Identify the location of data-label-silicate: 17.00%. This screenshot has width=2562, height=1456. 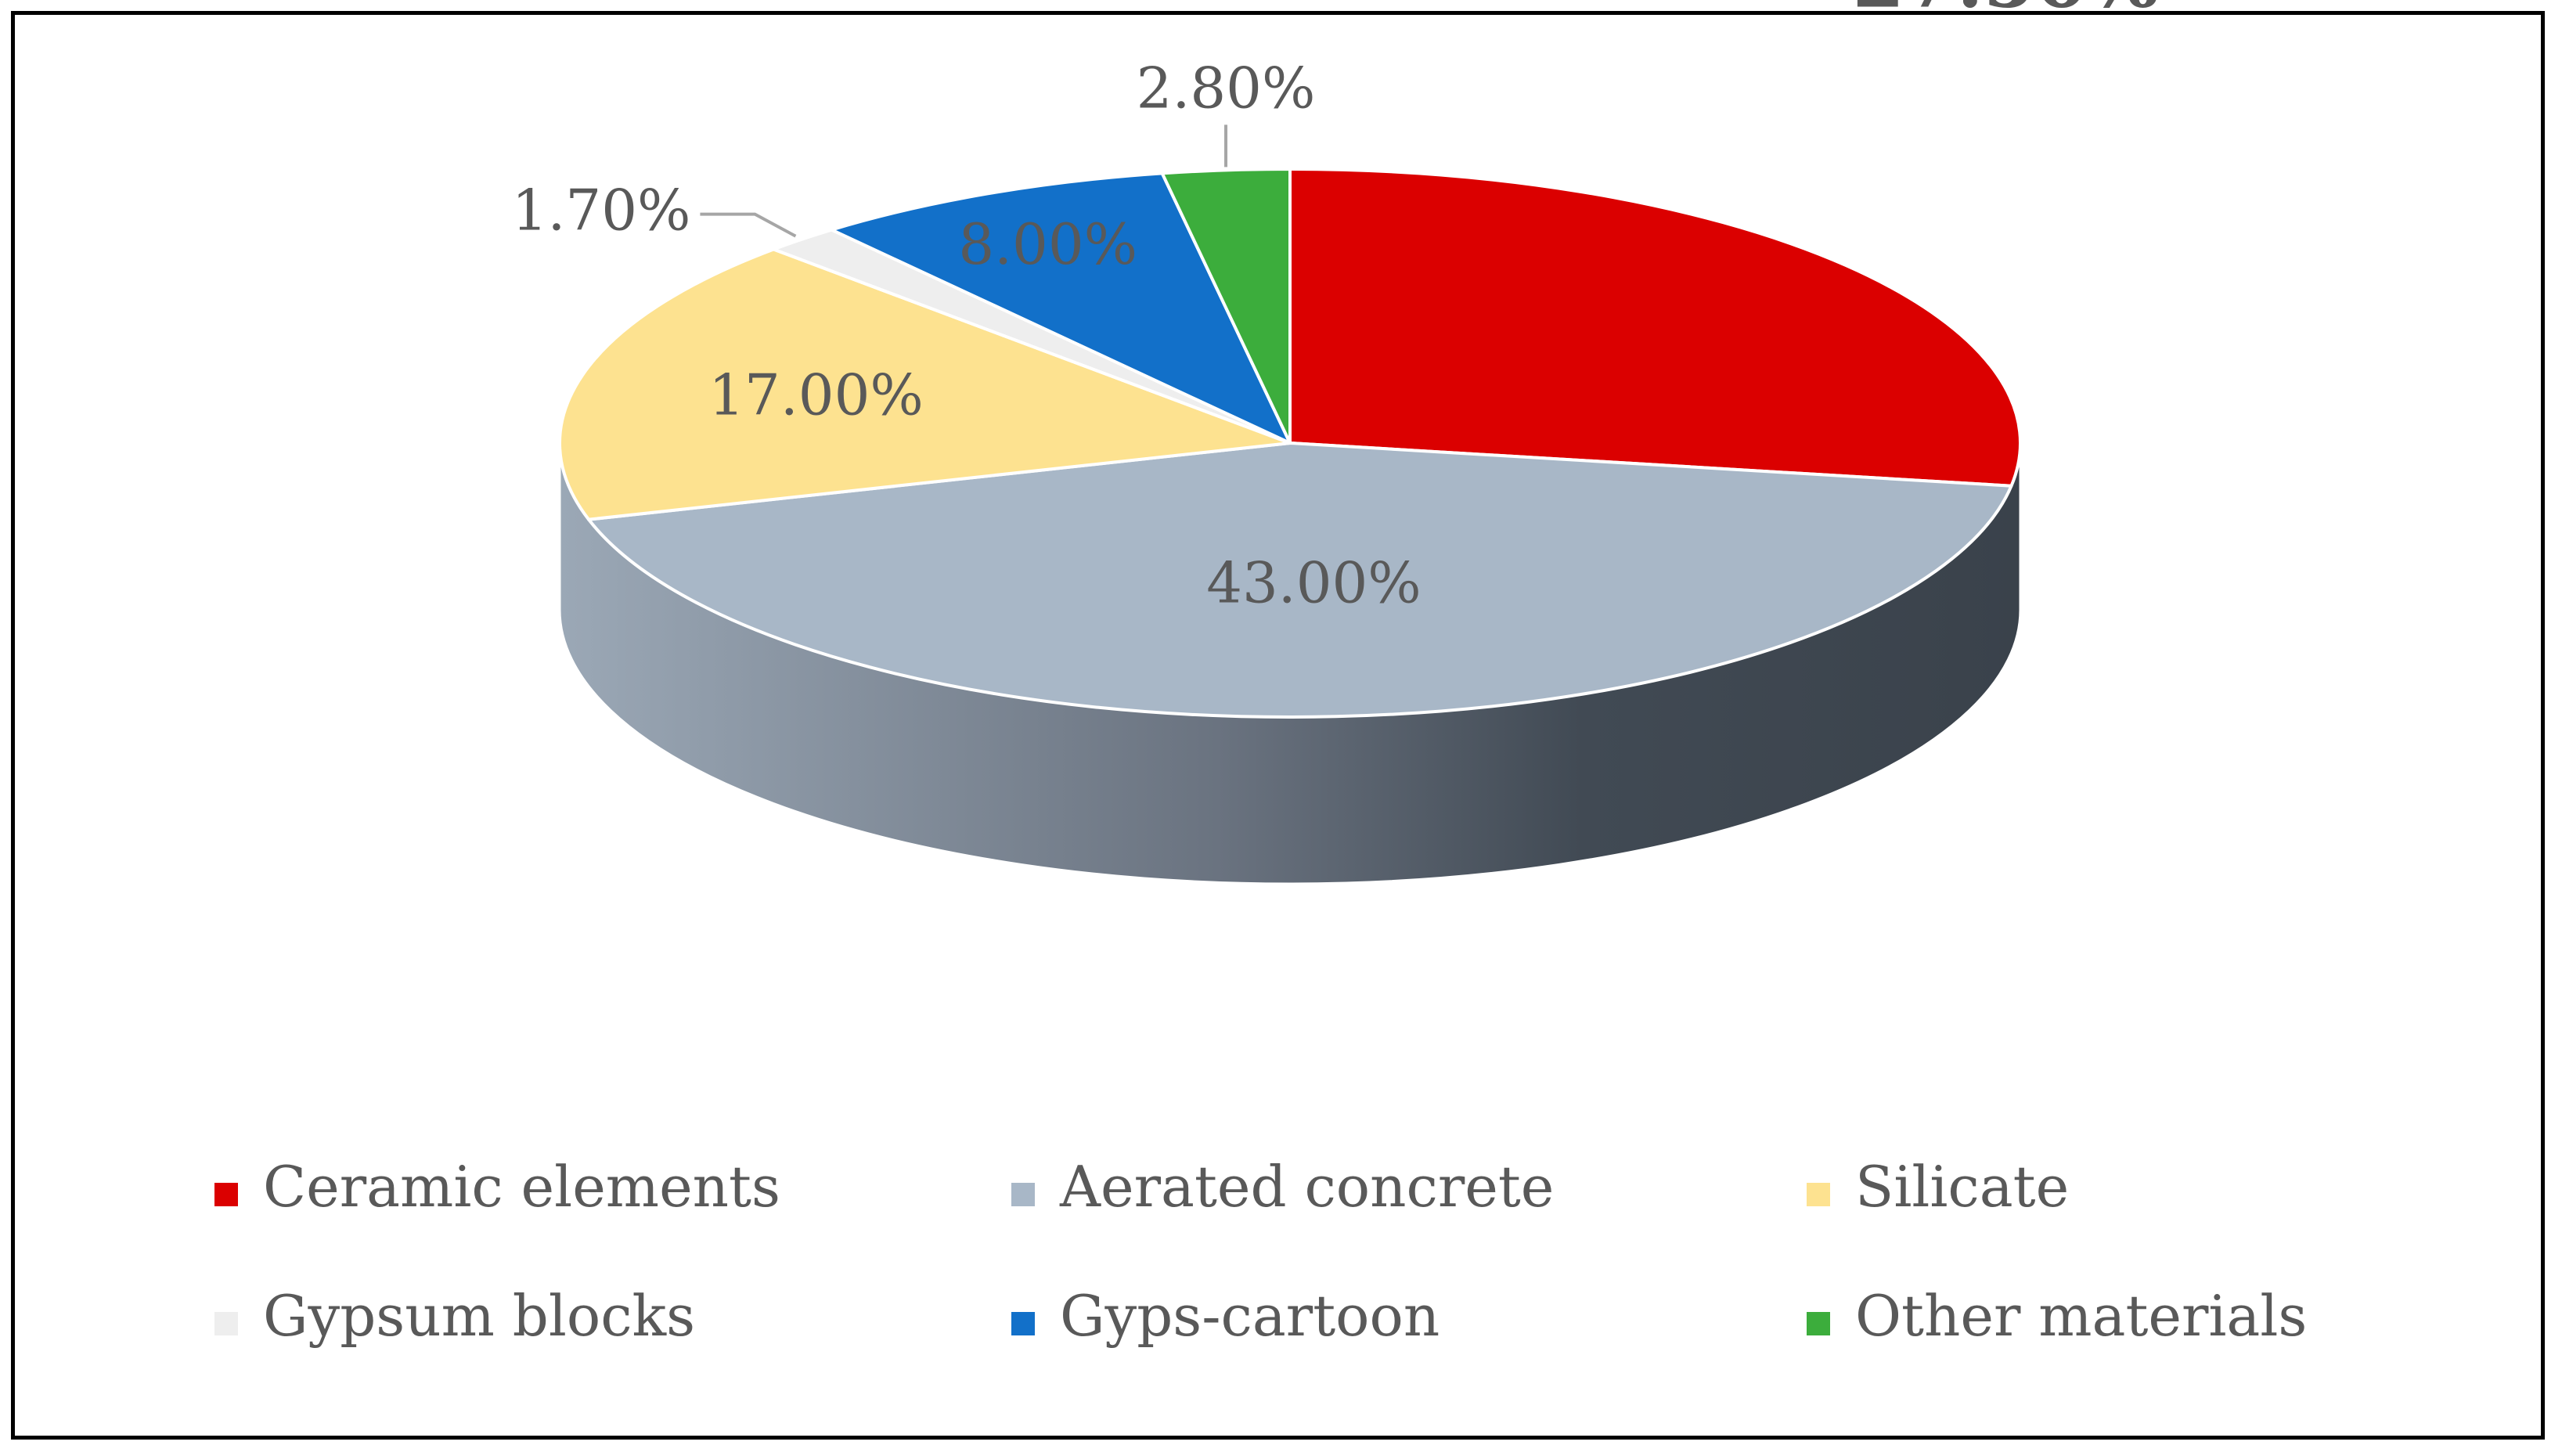
(816, 395).